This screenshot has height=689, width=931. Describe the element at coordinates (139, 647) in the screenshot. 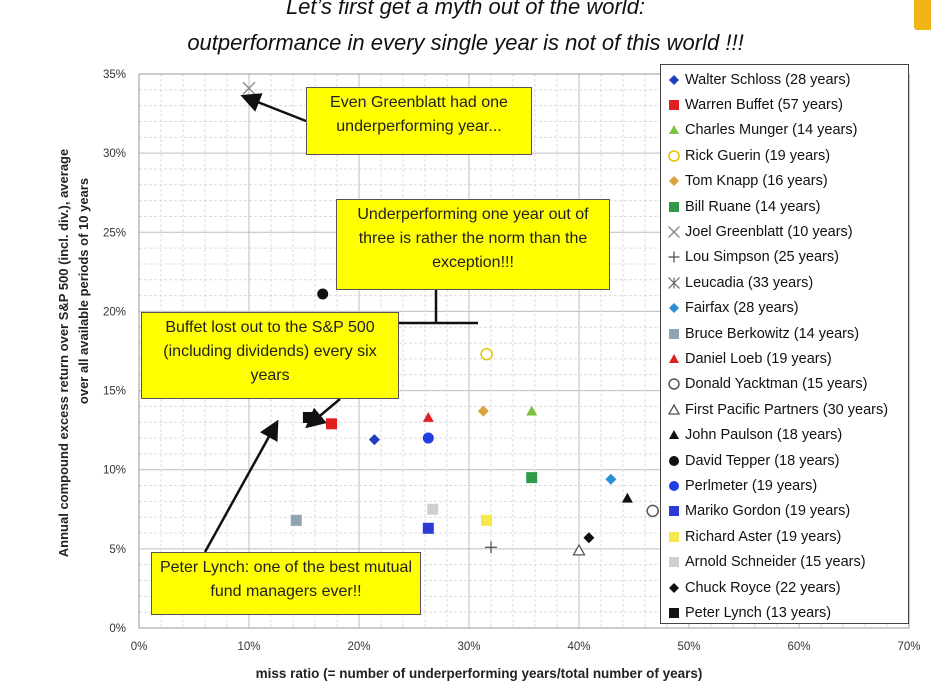

I see `x-tick-label: 0%` at that location.